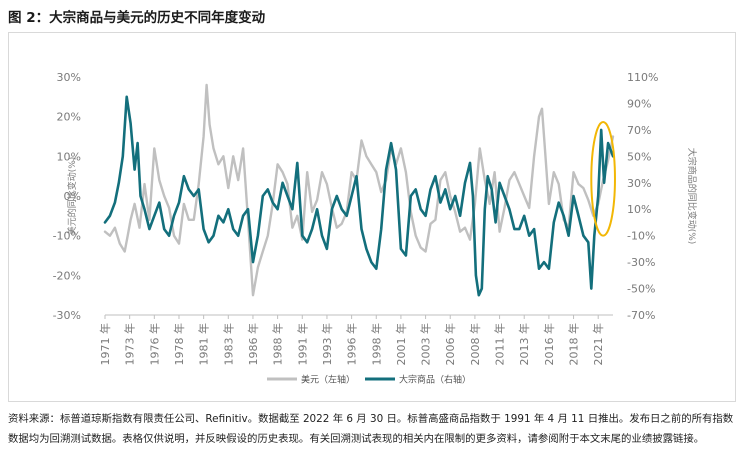 The width and height of the screenshot is (742, 461). What do you see at coordinates (302, 344) in the screenshot?
I see `x-tick-label: 1991 年` at bounding box center [302, 344].